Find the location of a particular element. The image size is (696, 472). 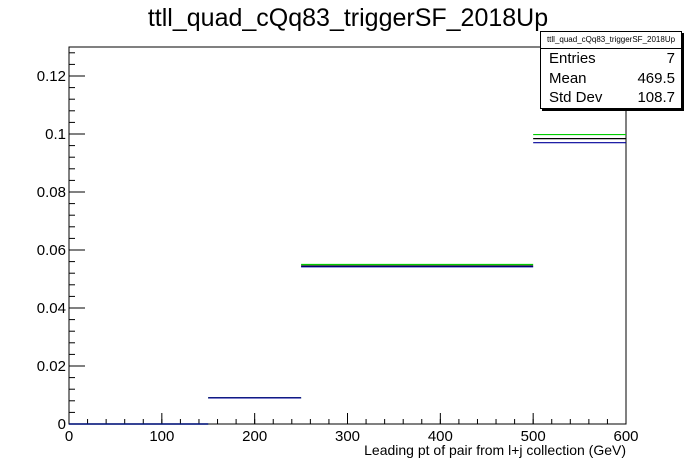

x-tick-label: 300 is located at coordinates (347, 436).